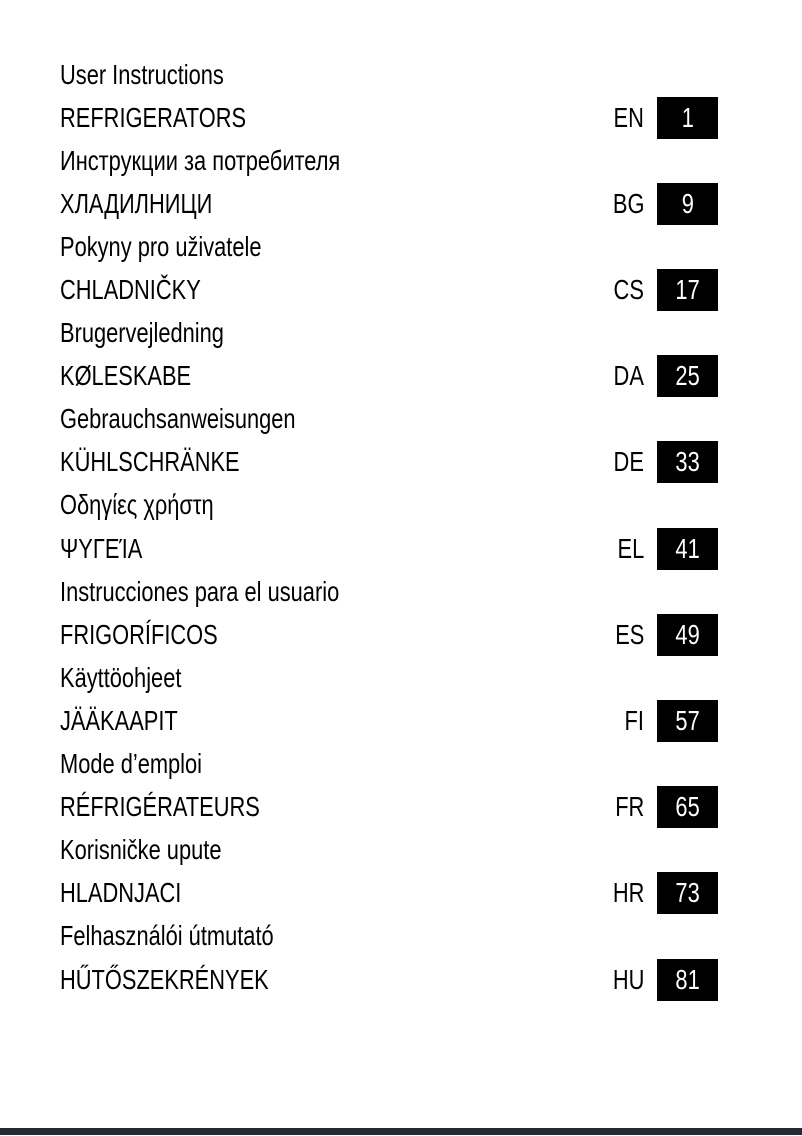 The image size is (802, 1136). Describe the element at coordinates (141, 850) in the screenshot. I see `entry-title: Korisničke upute` at that location.